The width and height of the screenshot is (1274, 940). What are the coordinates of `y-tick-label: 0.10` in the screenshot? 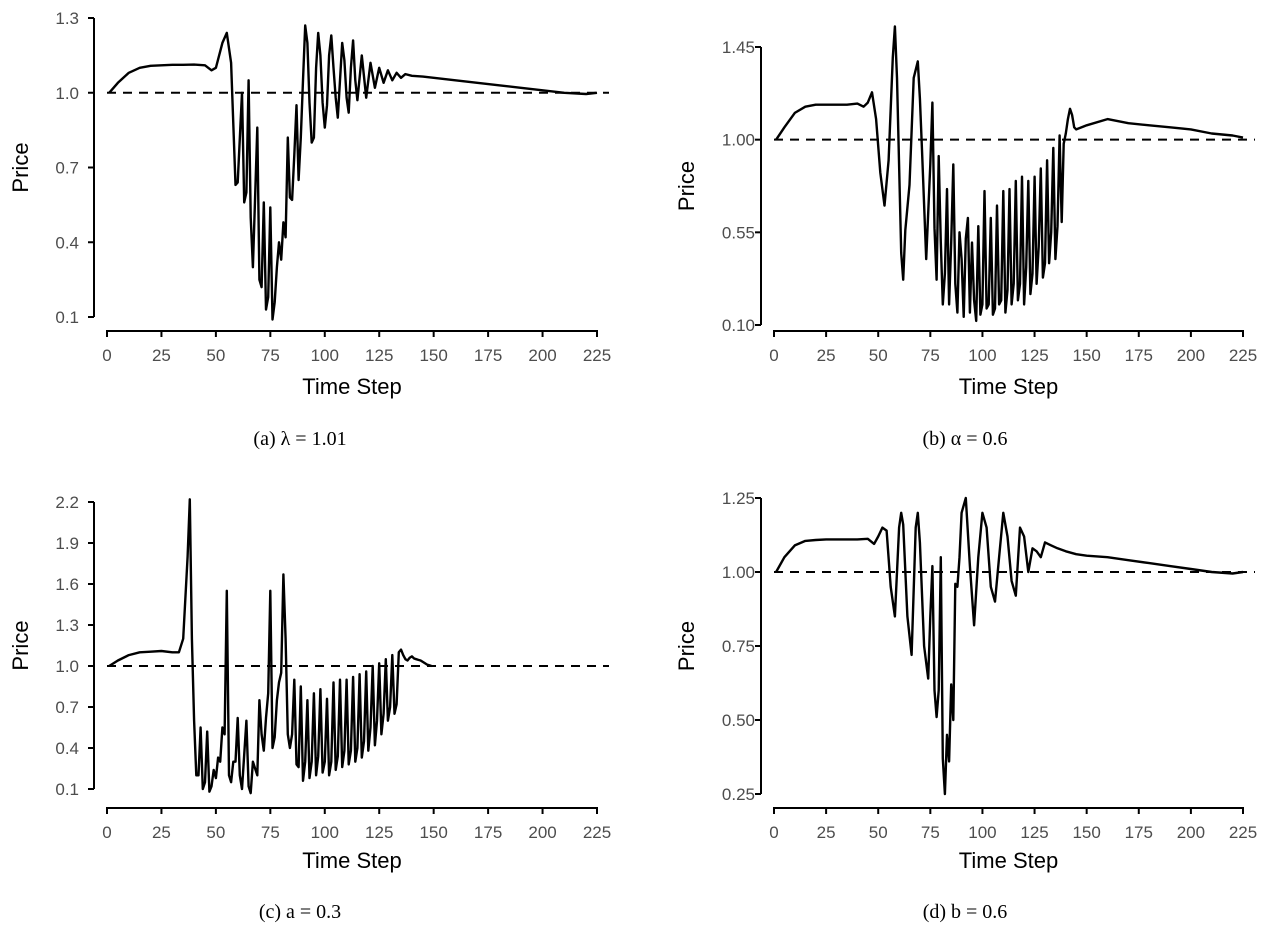 It's located at (738, 325).